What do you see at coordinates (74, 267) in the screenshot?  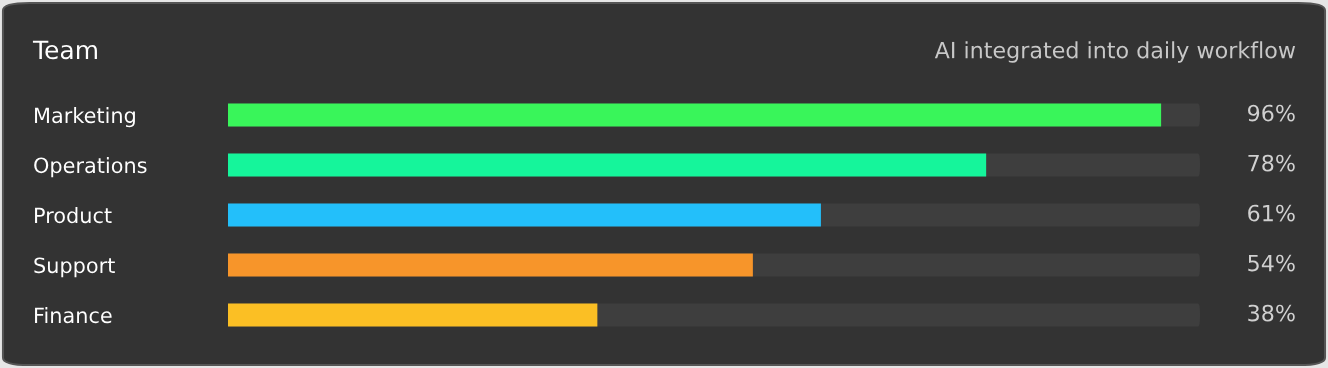 I see `y-tick-label: Support` at bounding box center [74, 267].